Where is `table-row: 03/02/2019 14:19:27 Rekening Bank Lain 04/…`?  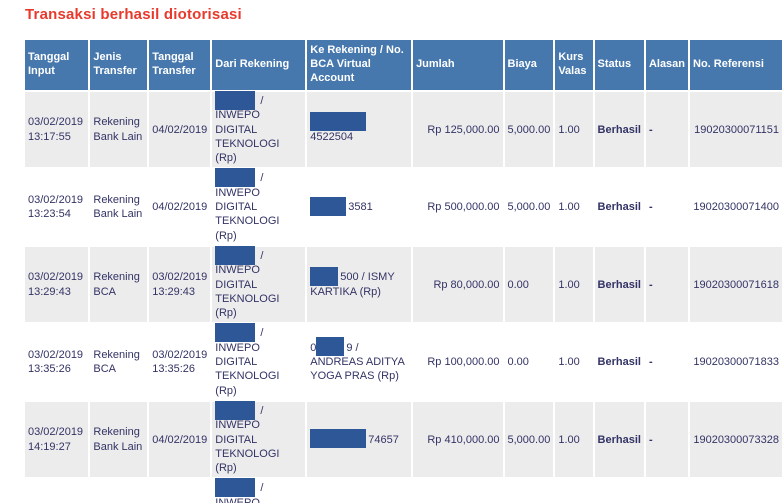 table-row: 03/02/2019 14:19:27 Rekening Bank Lain 04/… is located at coordinates (403, 439).